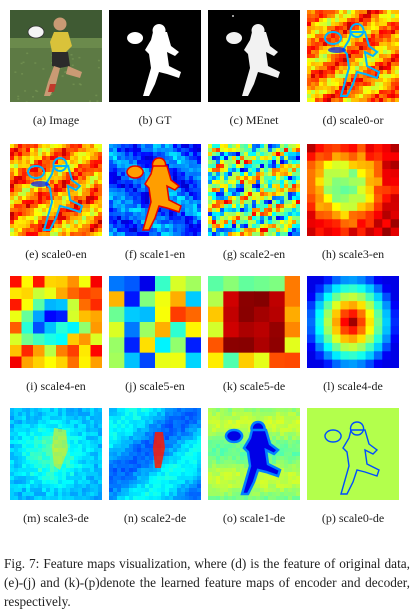 This screenshot has height=611, width=414. I want to click on feature-blocky-mixed-image, so click(56, 322).